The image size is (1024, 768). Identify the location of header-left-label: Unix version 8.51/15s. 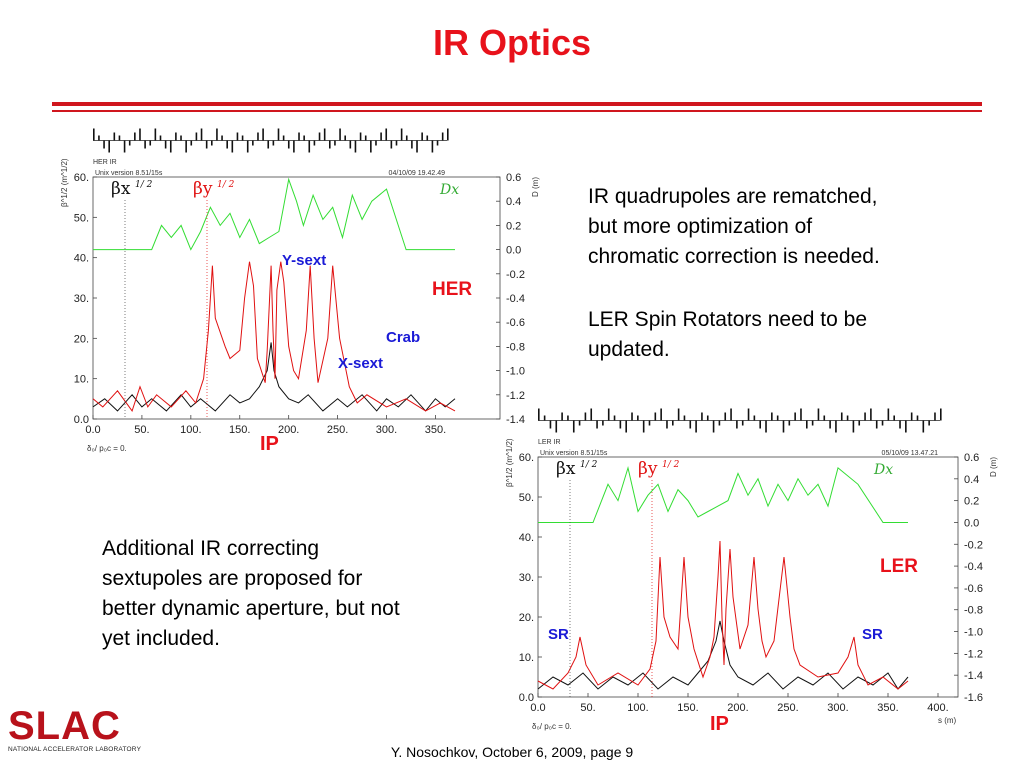
(574, 453).